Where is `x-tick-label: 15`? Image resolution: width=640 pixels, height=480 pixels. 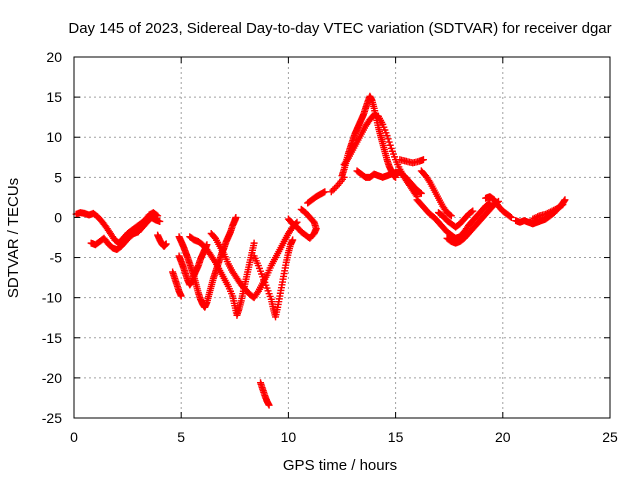 x-tick-label: 15 is located at coordinates (396, 437).